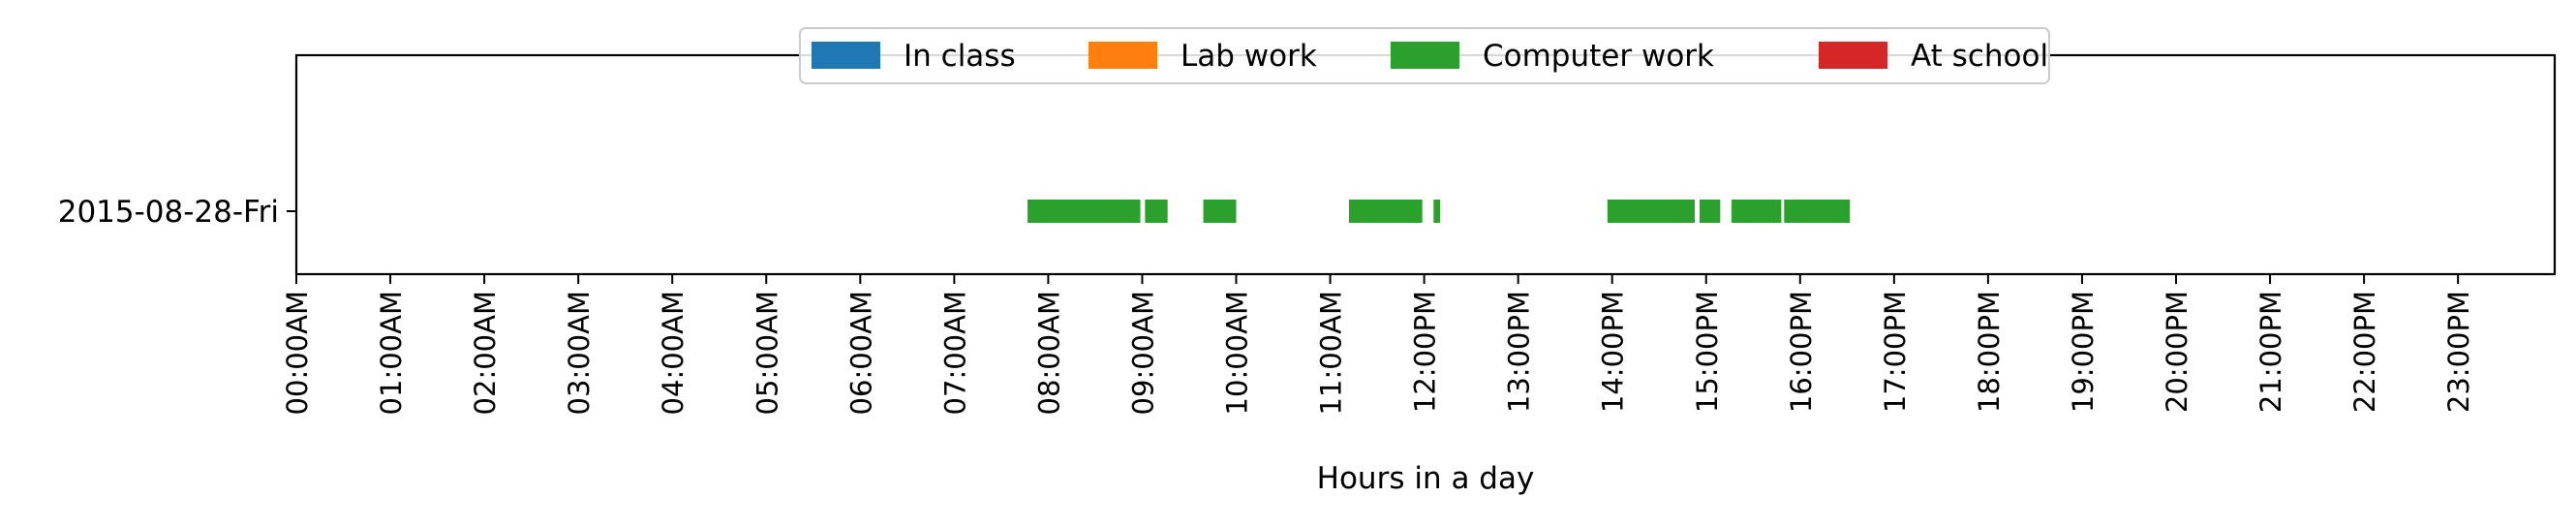 This screenshot has height=528, width=2576. I want to click on x-tick-label: 20:00PM, so click(2177, 352).